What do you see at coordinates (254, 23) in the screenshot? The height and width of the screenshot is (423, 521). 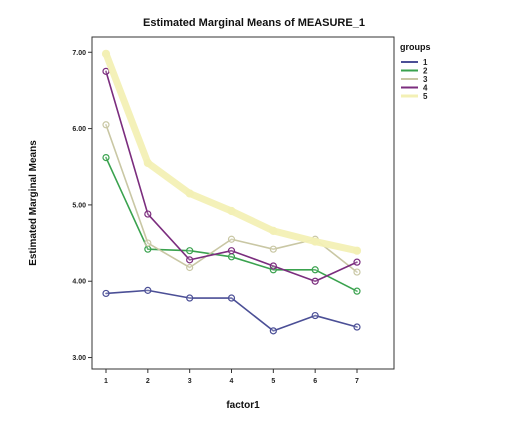 I see `chart-title: Estimated Marginal Means of MEASURE_1` at bounding box center [254, 23].